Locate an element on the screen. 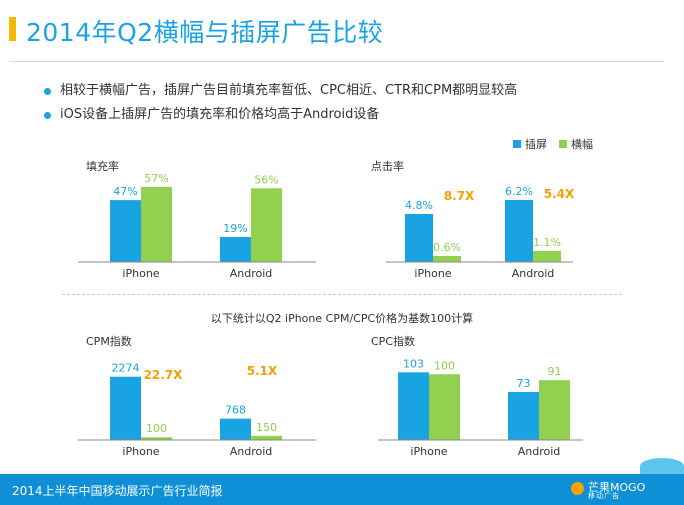 The width and height of the screenshot is (684, 505). multiplier-annotation: 5.4X is located at coordinates (559, 194).